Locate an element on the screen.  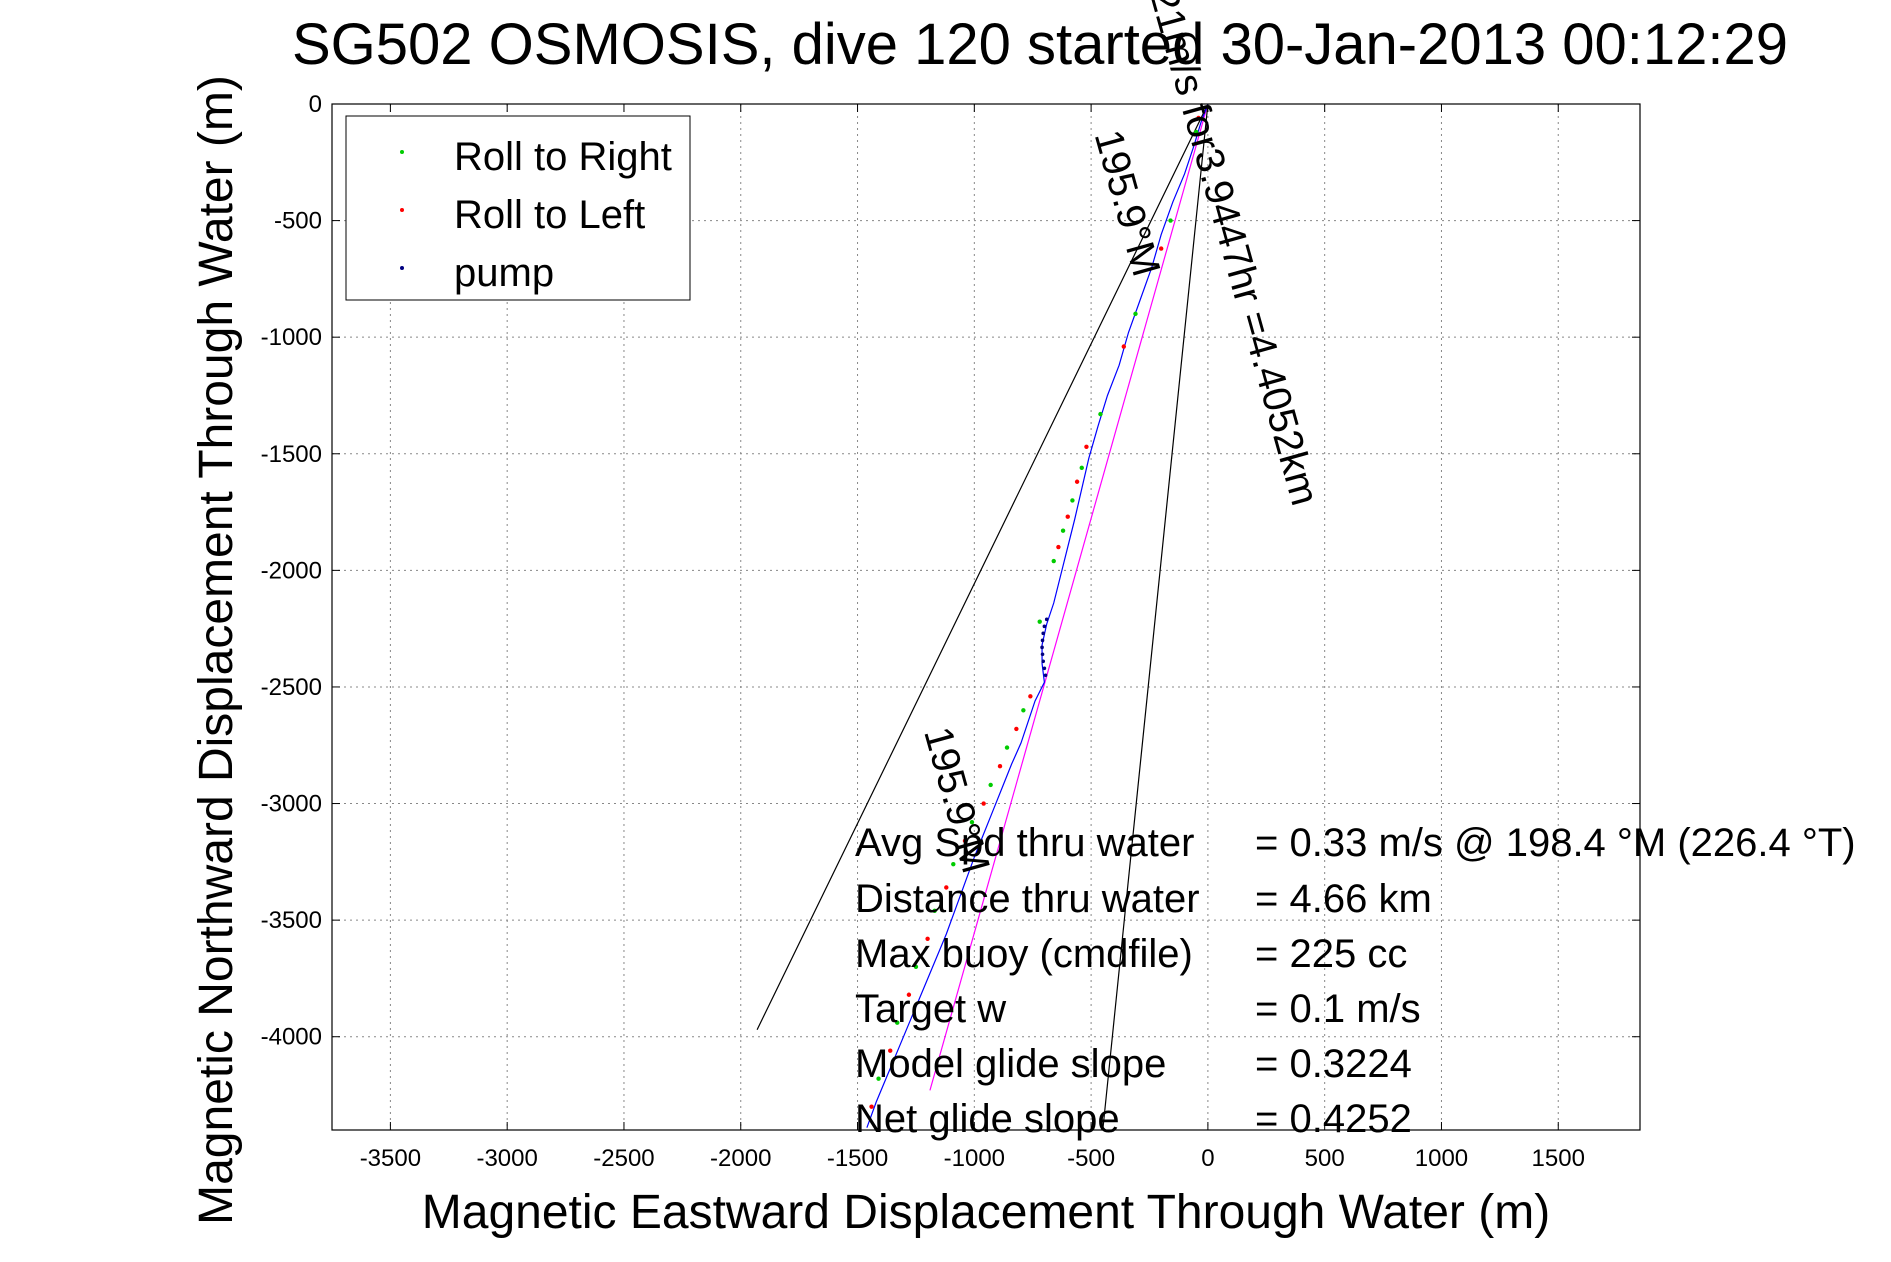
stat-label-model-glide: Model glide slope is located at coordinates (1010, 1064).